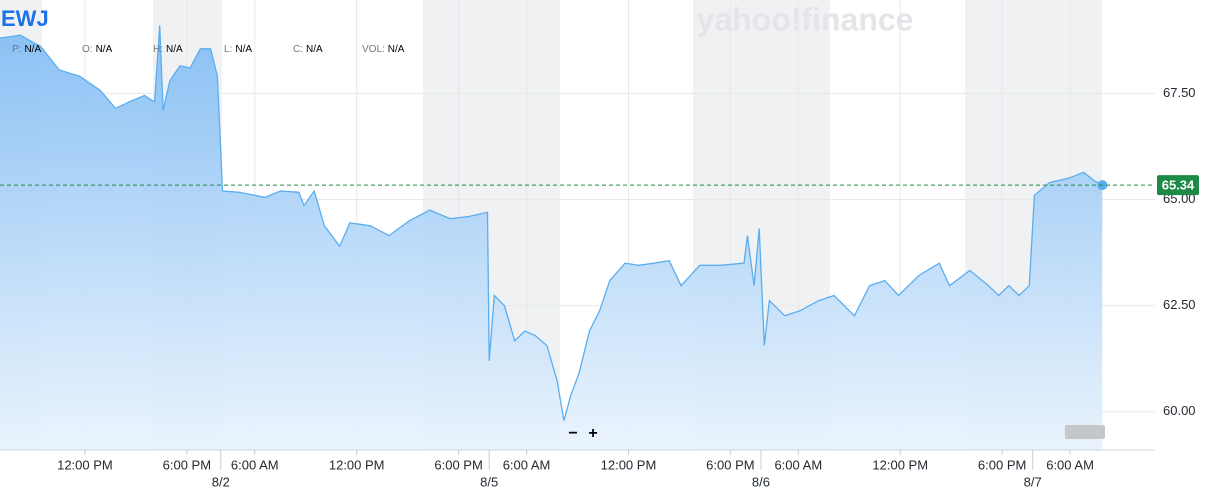 This screenshot has height=489, width=1217. What do you see at coordinates (1085, 432) in the screenshot?
I see `scroll-handle` at bounding box center [1085, 432].